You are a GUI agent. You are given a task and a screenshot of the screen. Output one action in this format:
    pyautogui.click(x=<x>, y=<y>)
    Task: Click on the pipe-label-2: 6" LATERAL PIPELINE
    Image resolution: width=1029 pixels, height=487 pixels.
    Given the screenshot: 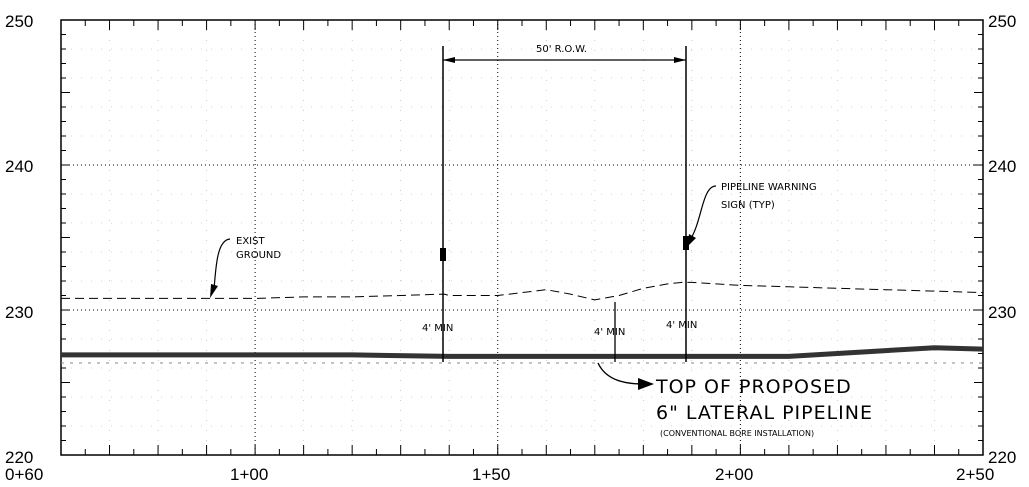 What is the action you would take?
    pyautogui.click(x=764, y=413)
    